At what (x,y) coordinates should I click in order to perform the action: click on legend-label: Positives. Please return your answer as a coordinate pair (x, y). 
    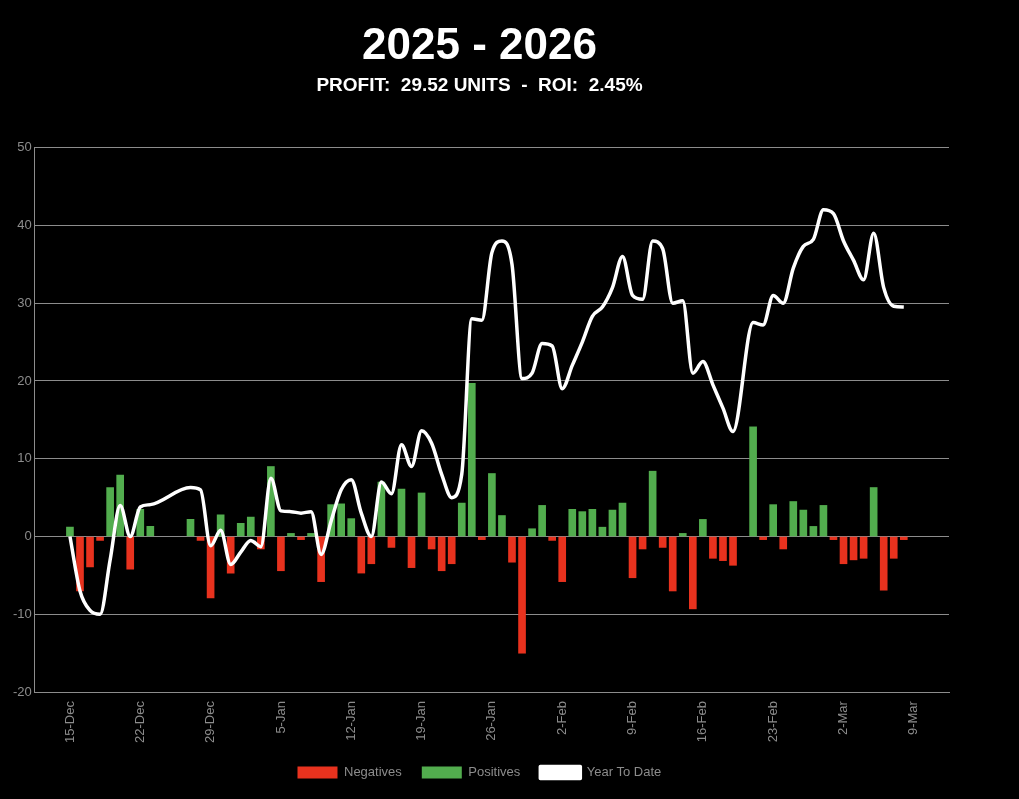
    Looking at the image, I should click on (494, 772).